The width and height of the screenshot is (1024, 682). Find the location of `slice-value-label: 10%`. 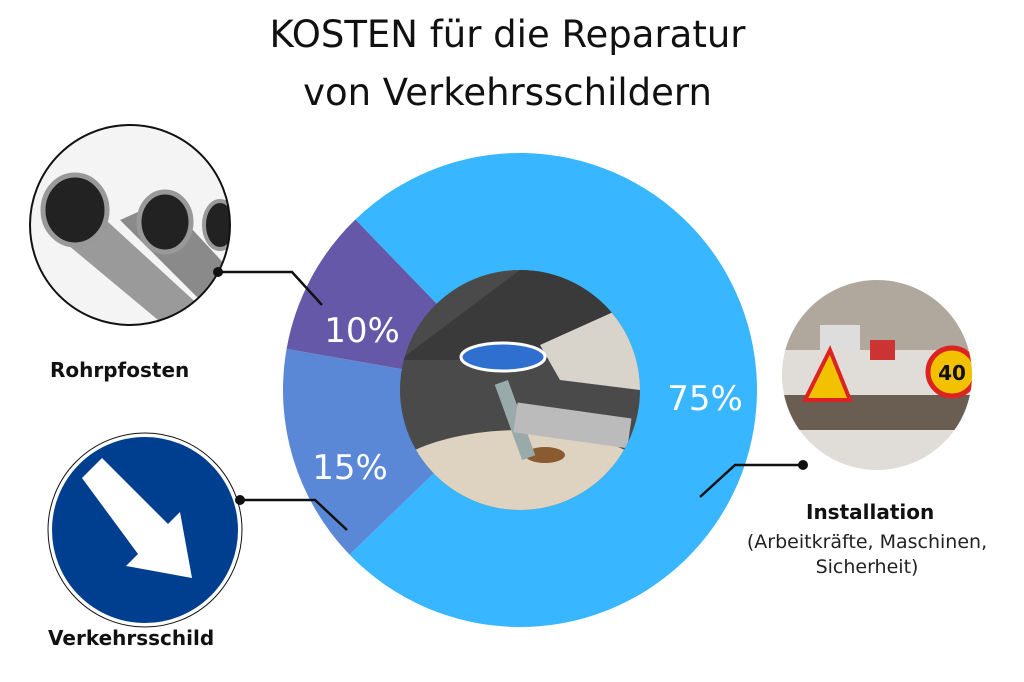

slice-value-label: 10% is located at coordinates (362, 331).